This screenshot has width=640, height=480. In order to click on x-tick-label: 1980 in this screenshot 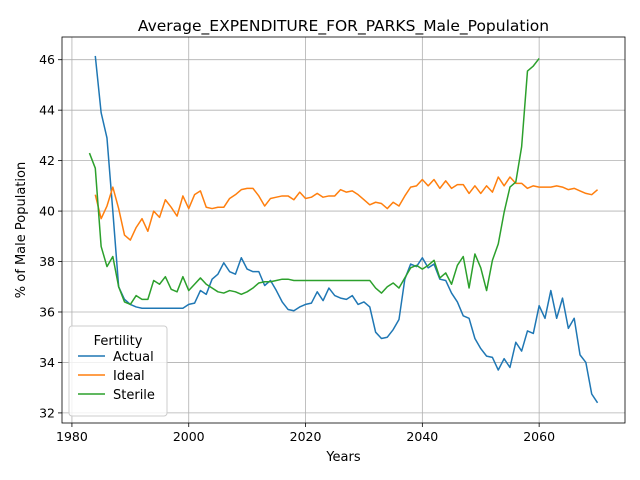, I will do `click(72, 436)`.